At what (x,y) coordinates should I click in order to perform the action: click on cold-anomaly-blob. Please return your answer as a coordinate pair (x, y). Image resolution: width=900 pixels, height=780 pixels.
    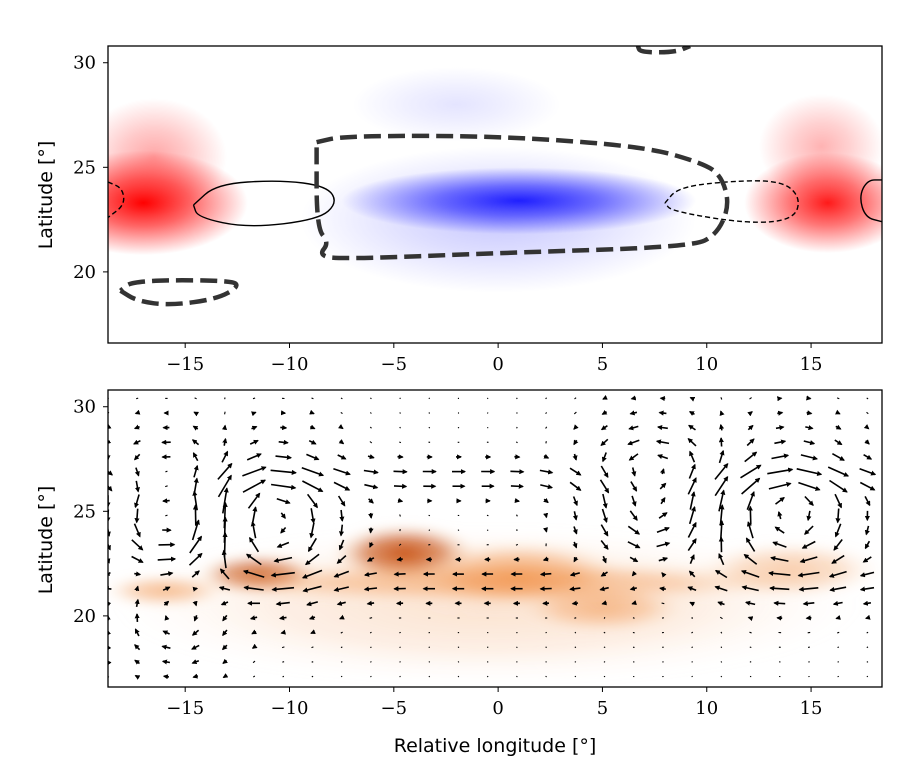
    Looking at the image, I should click on (456, 104).